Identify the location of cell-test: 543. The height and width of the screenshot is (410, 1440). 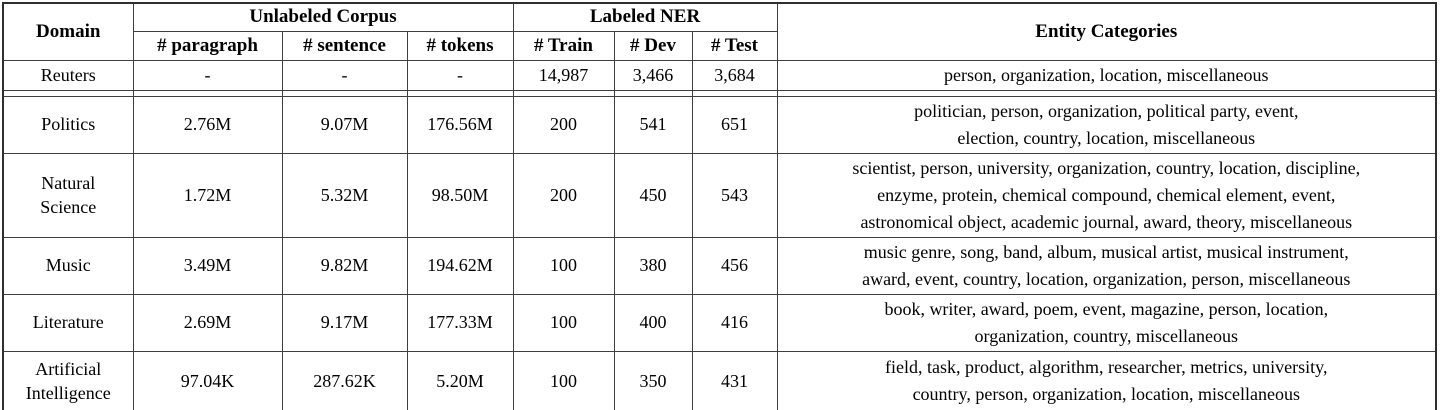
(734, 195).